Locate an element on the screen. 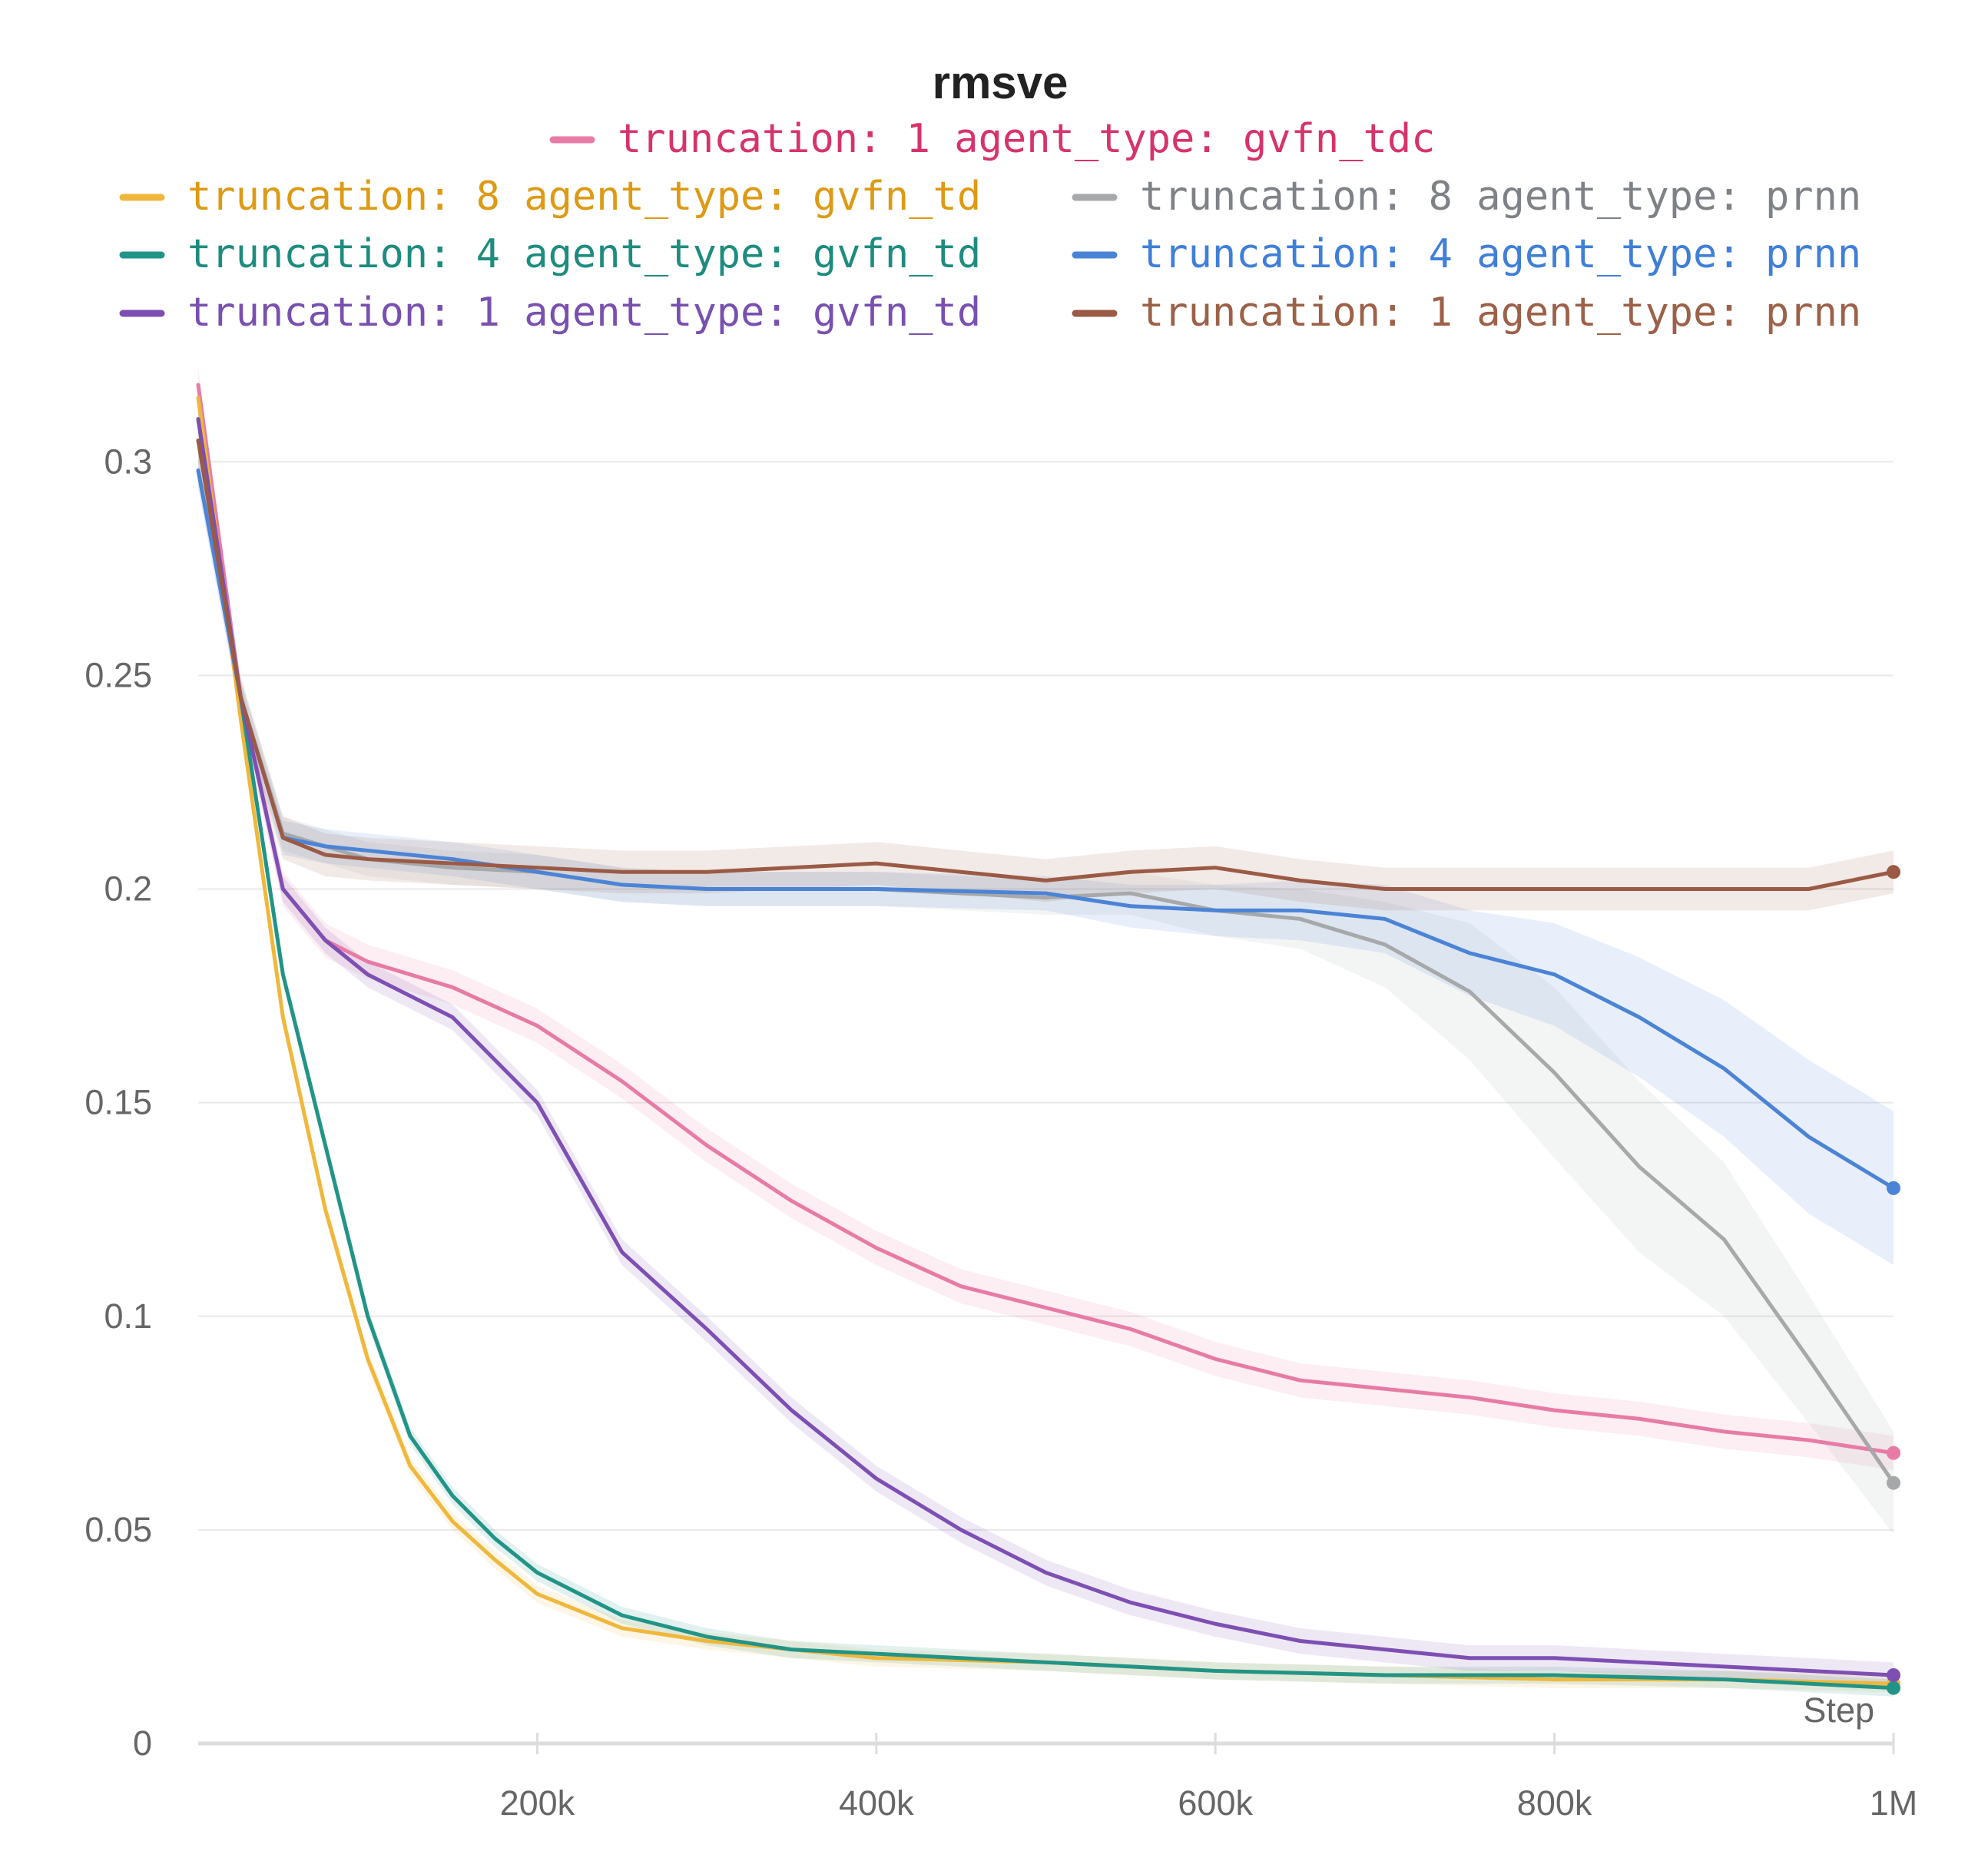 This screenshot has height=1871, width=1988. y-tick-label: 0.15 is located at coordinates (118, 1102).